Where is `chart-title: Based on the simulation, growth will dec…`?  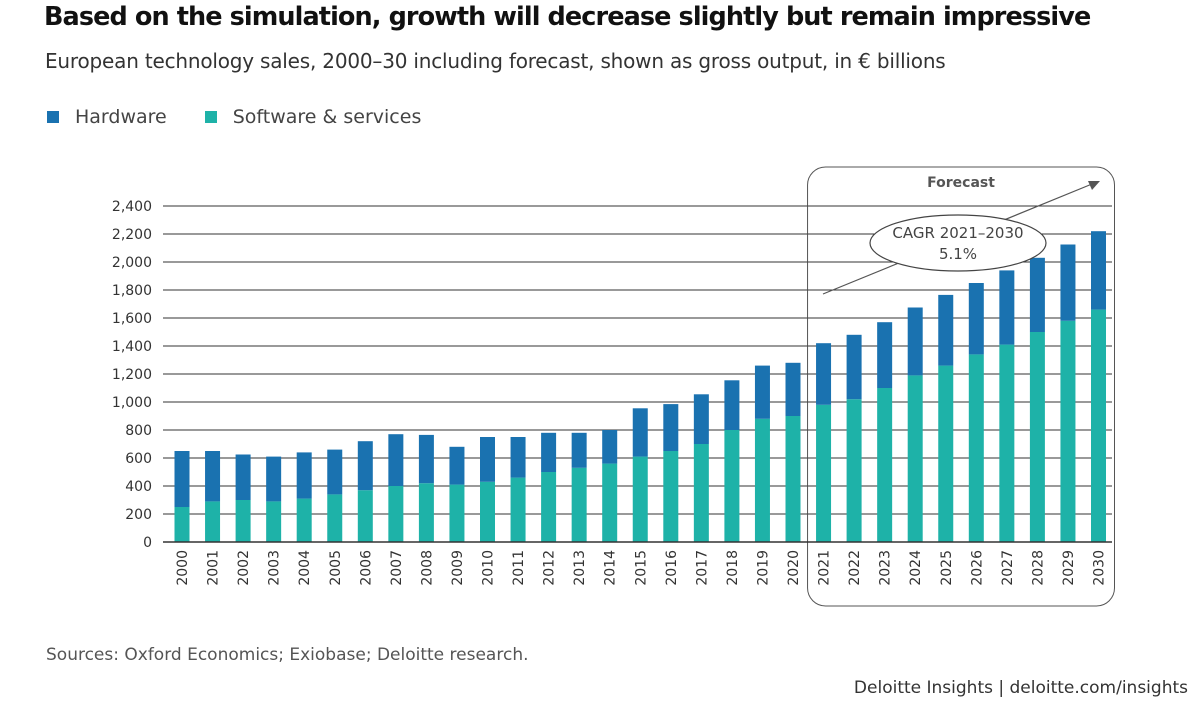
chart-title: Based on the simulation, growth will dec… is located at coordinates (567, 17).